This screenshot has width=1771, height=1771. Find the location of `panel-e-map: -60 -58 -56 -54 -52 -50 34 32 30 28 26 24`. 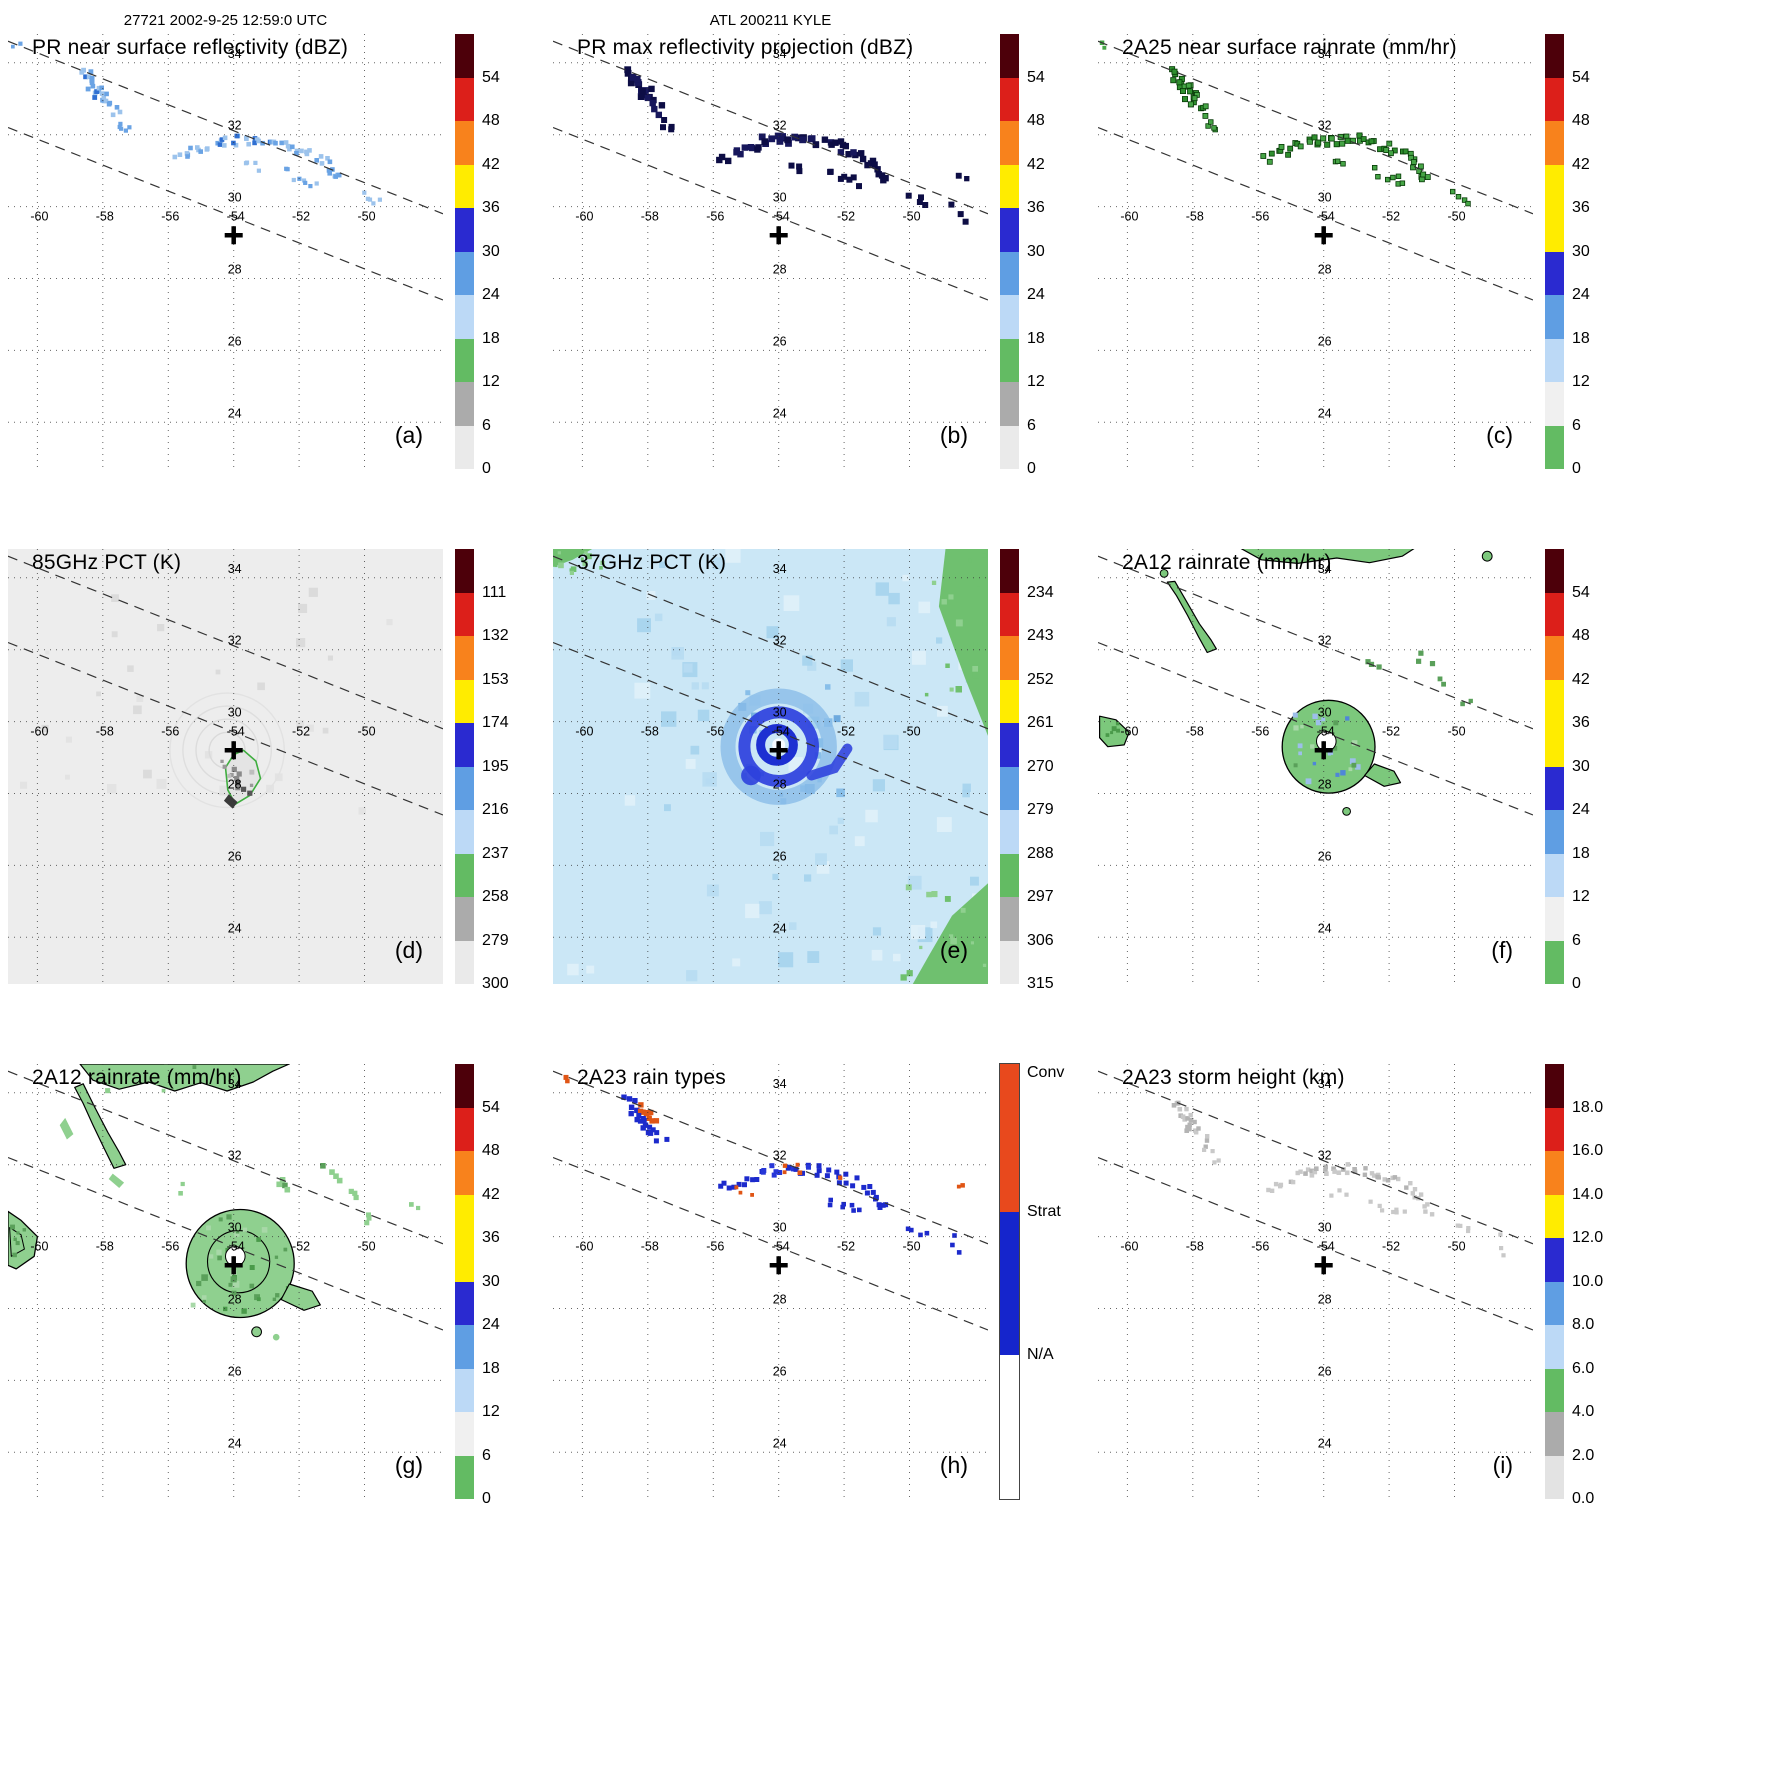

panel-e-map: -60 -58 -56 -54 -52 -50 34 32 30 28 26 24 is located at coordinates (770, 766).